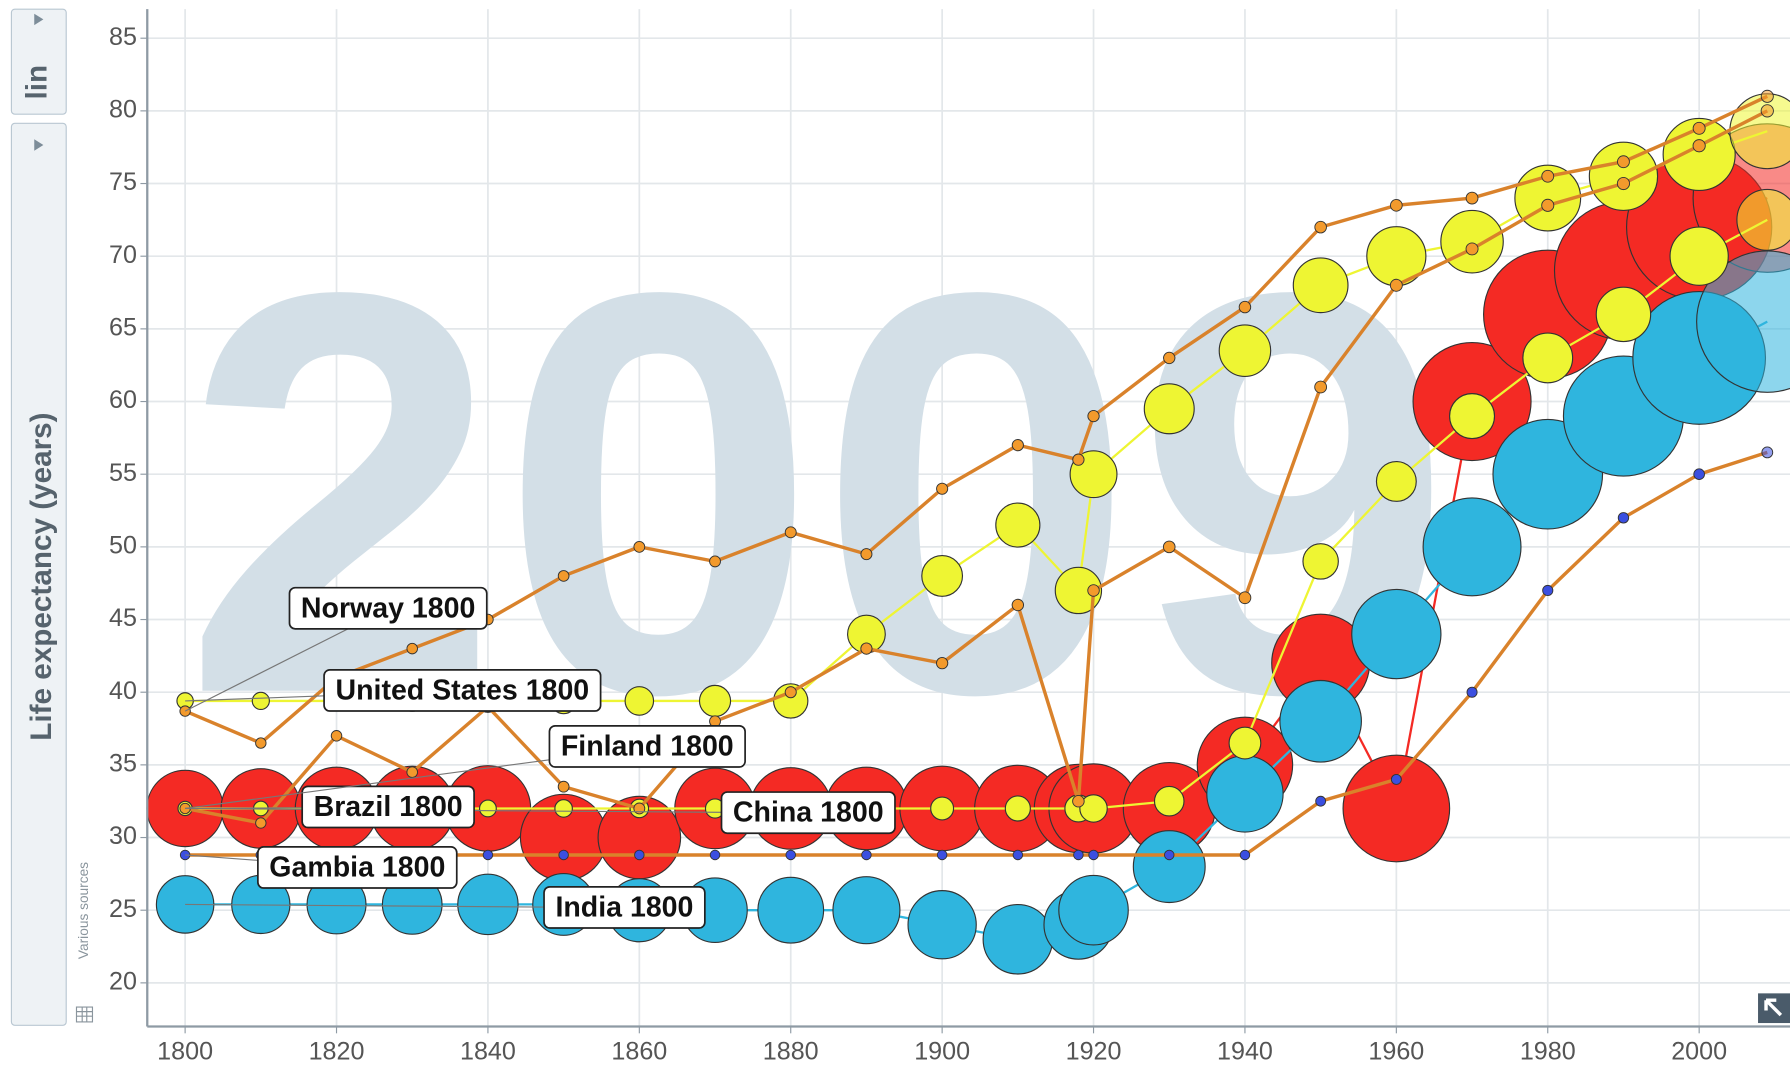 Image resolution: width=1790 pixels, height=1071 pixels. I want to click on y-tick-label: 75, so click(123, 182).